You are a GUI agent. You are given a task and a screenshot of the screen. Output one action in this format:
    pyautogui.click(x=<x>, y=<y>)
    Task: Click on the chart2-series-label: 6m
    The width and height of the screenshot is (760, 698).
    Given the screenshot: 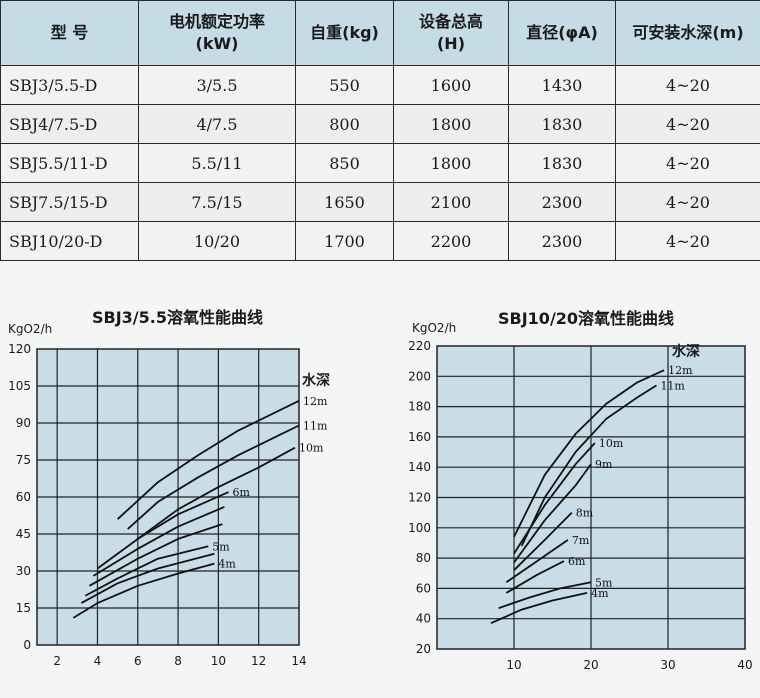 What is the action you would take?
    pyautogui.click(x=577, y=561)
    